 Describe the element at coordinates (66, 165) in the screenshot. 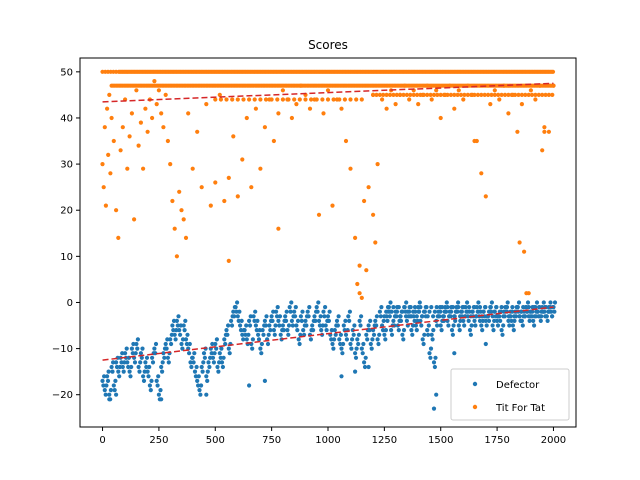

I see `y-tick-label: 30` at that location.